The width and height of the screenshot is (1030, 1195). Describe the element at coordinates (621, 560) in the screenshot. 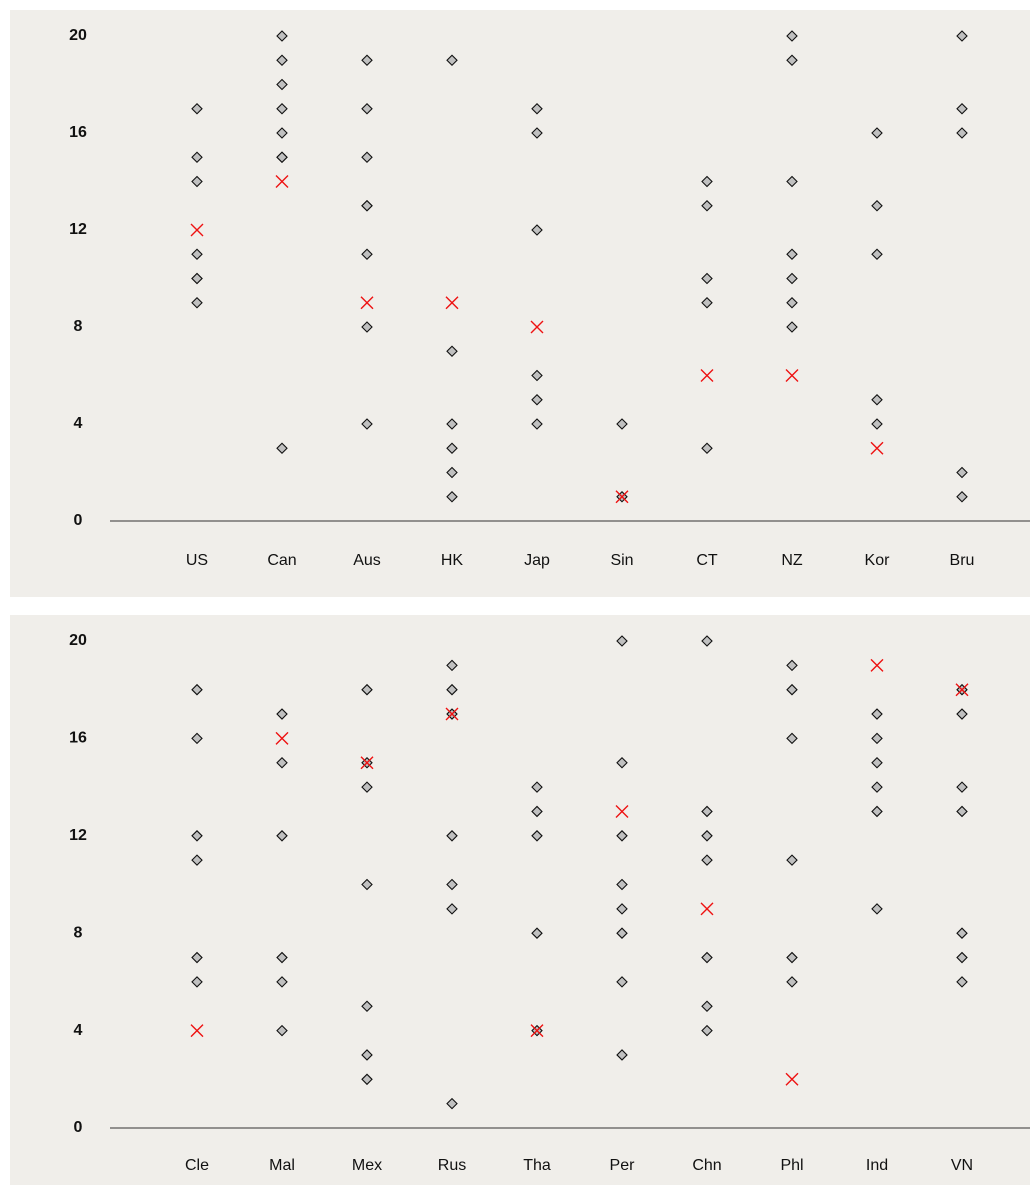

I see `x-tick-label: Sin` at that location.